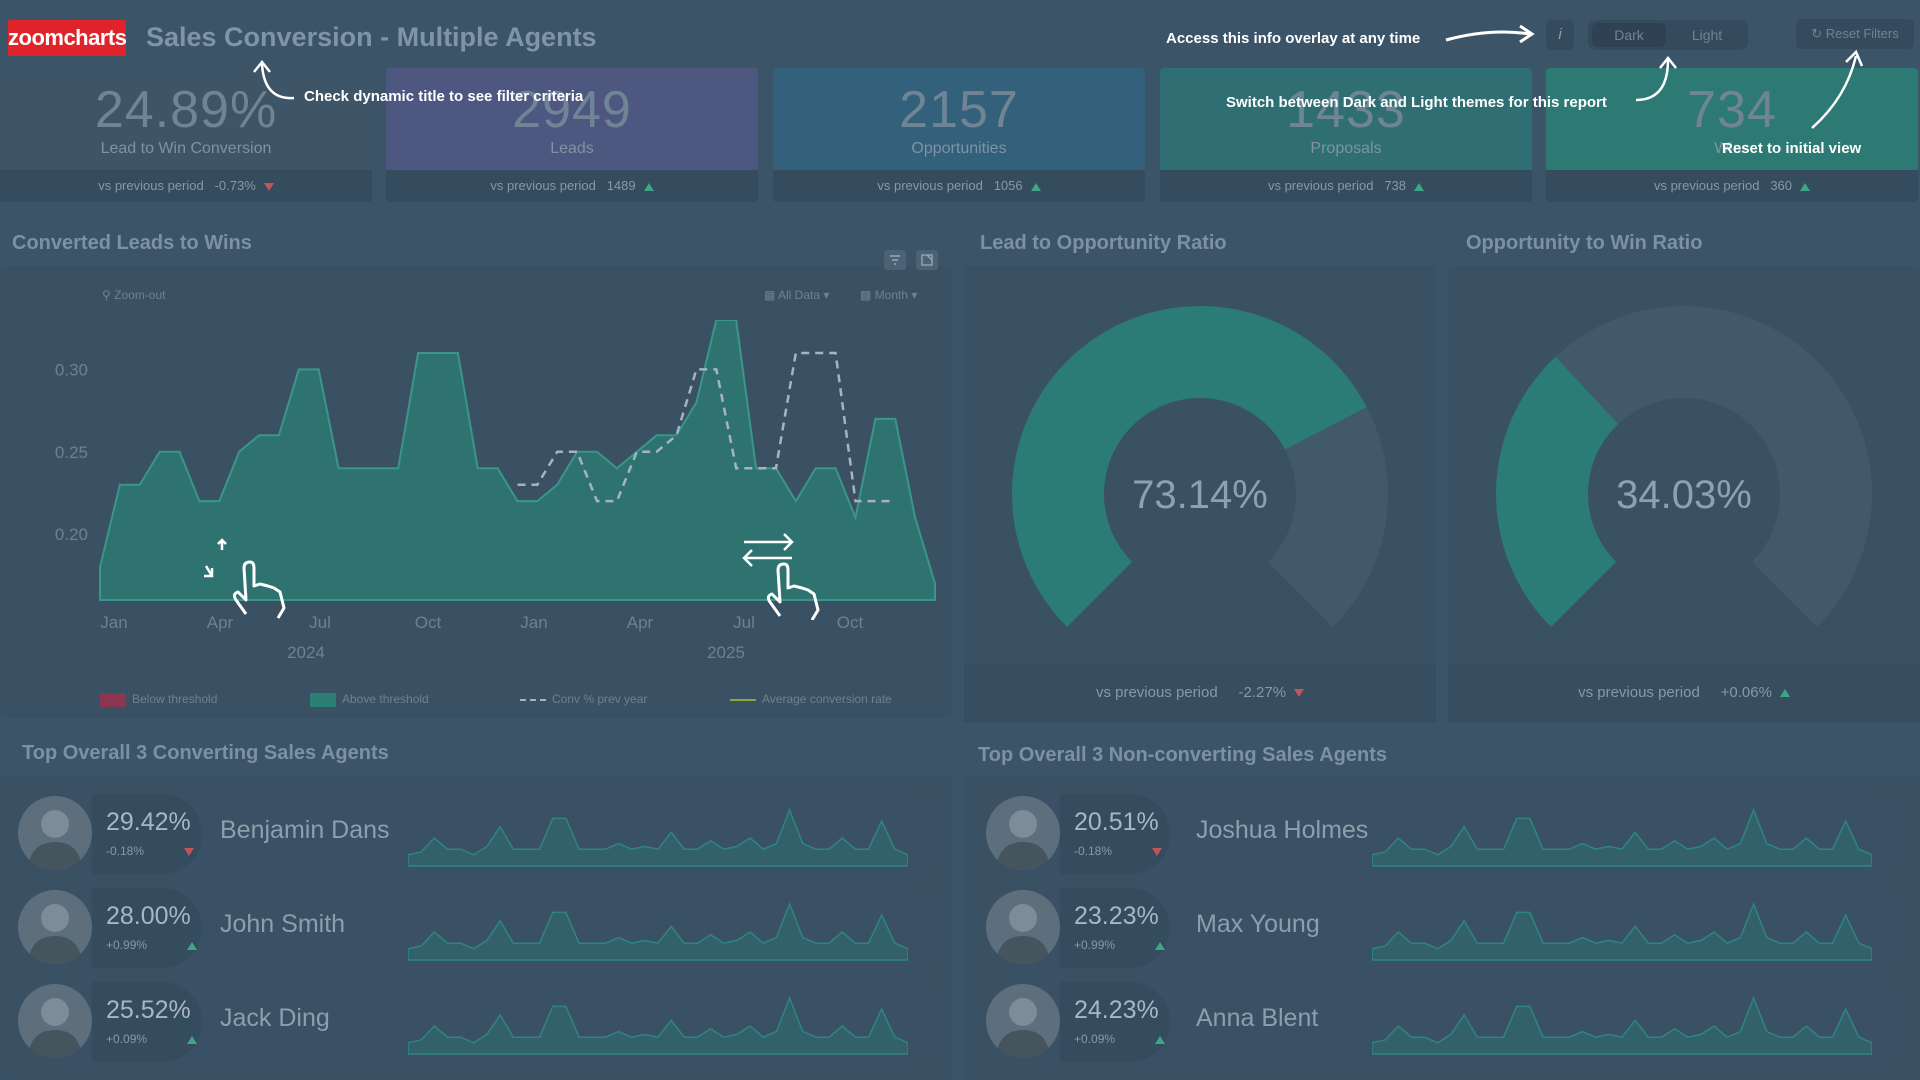  Describe the element at coordinates (1116, 1010) in the screenshot. I see `agent-pct: 24.23%` at that location.